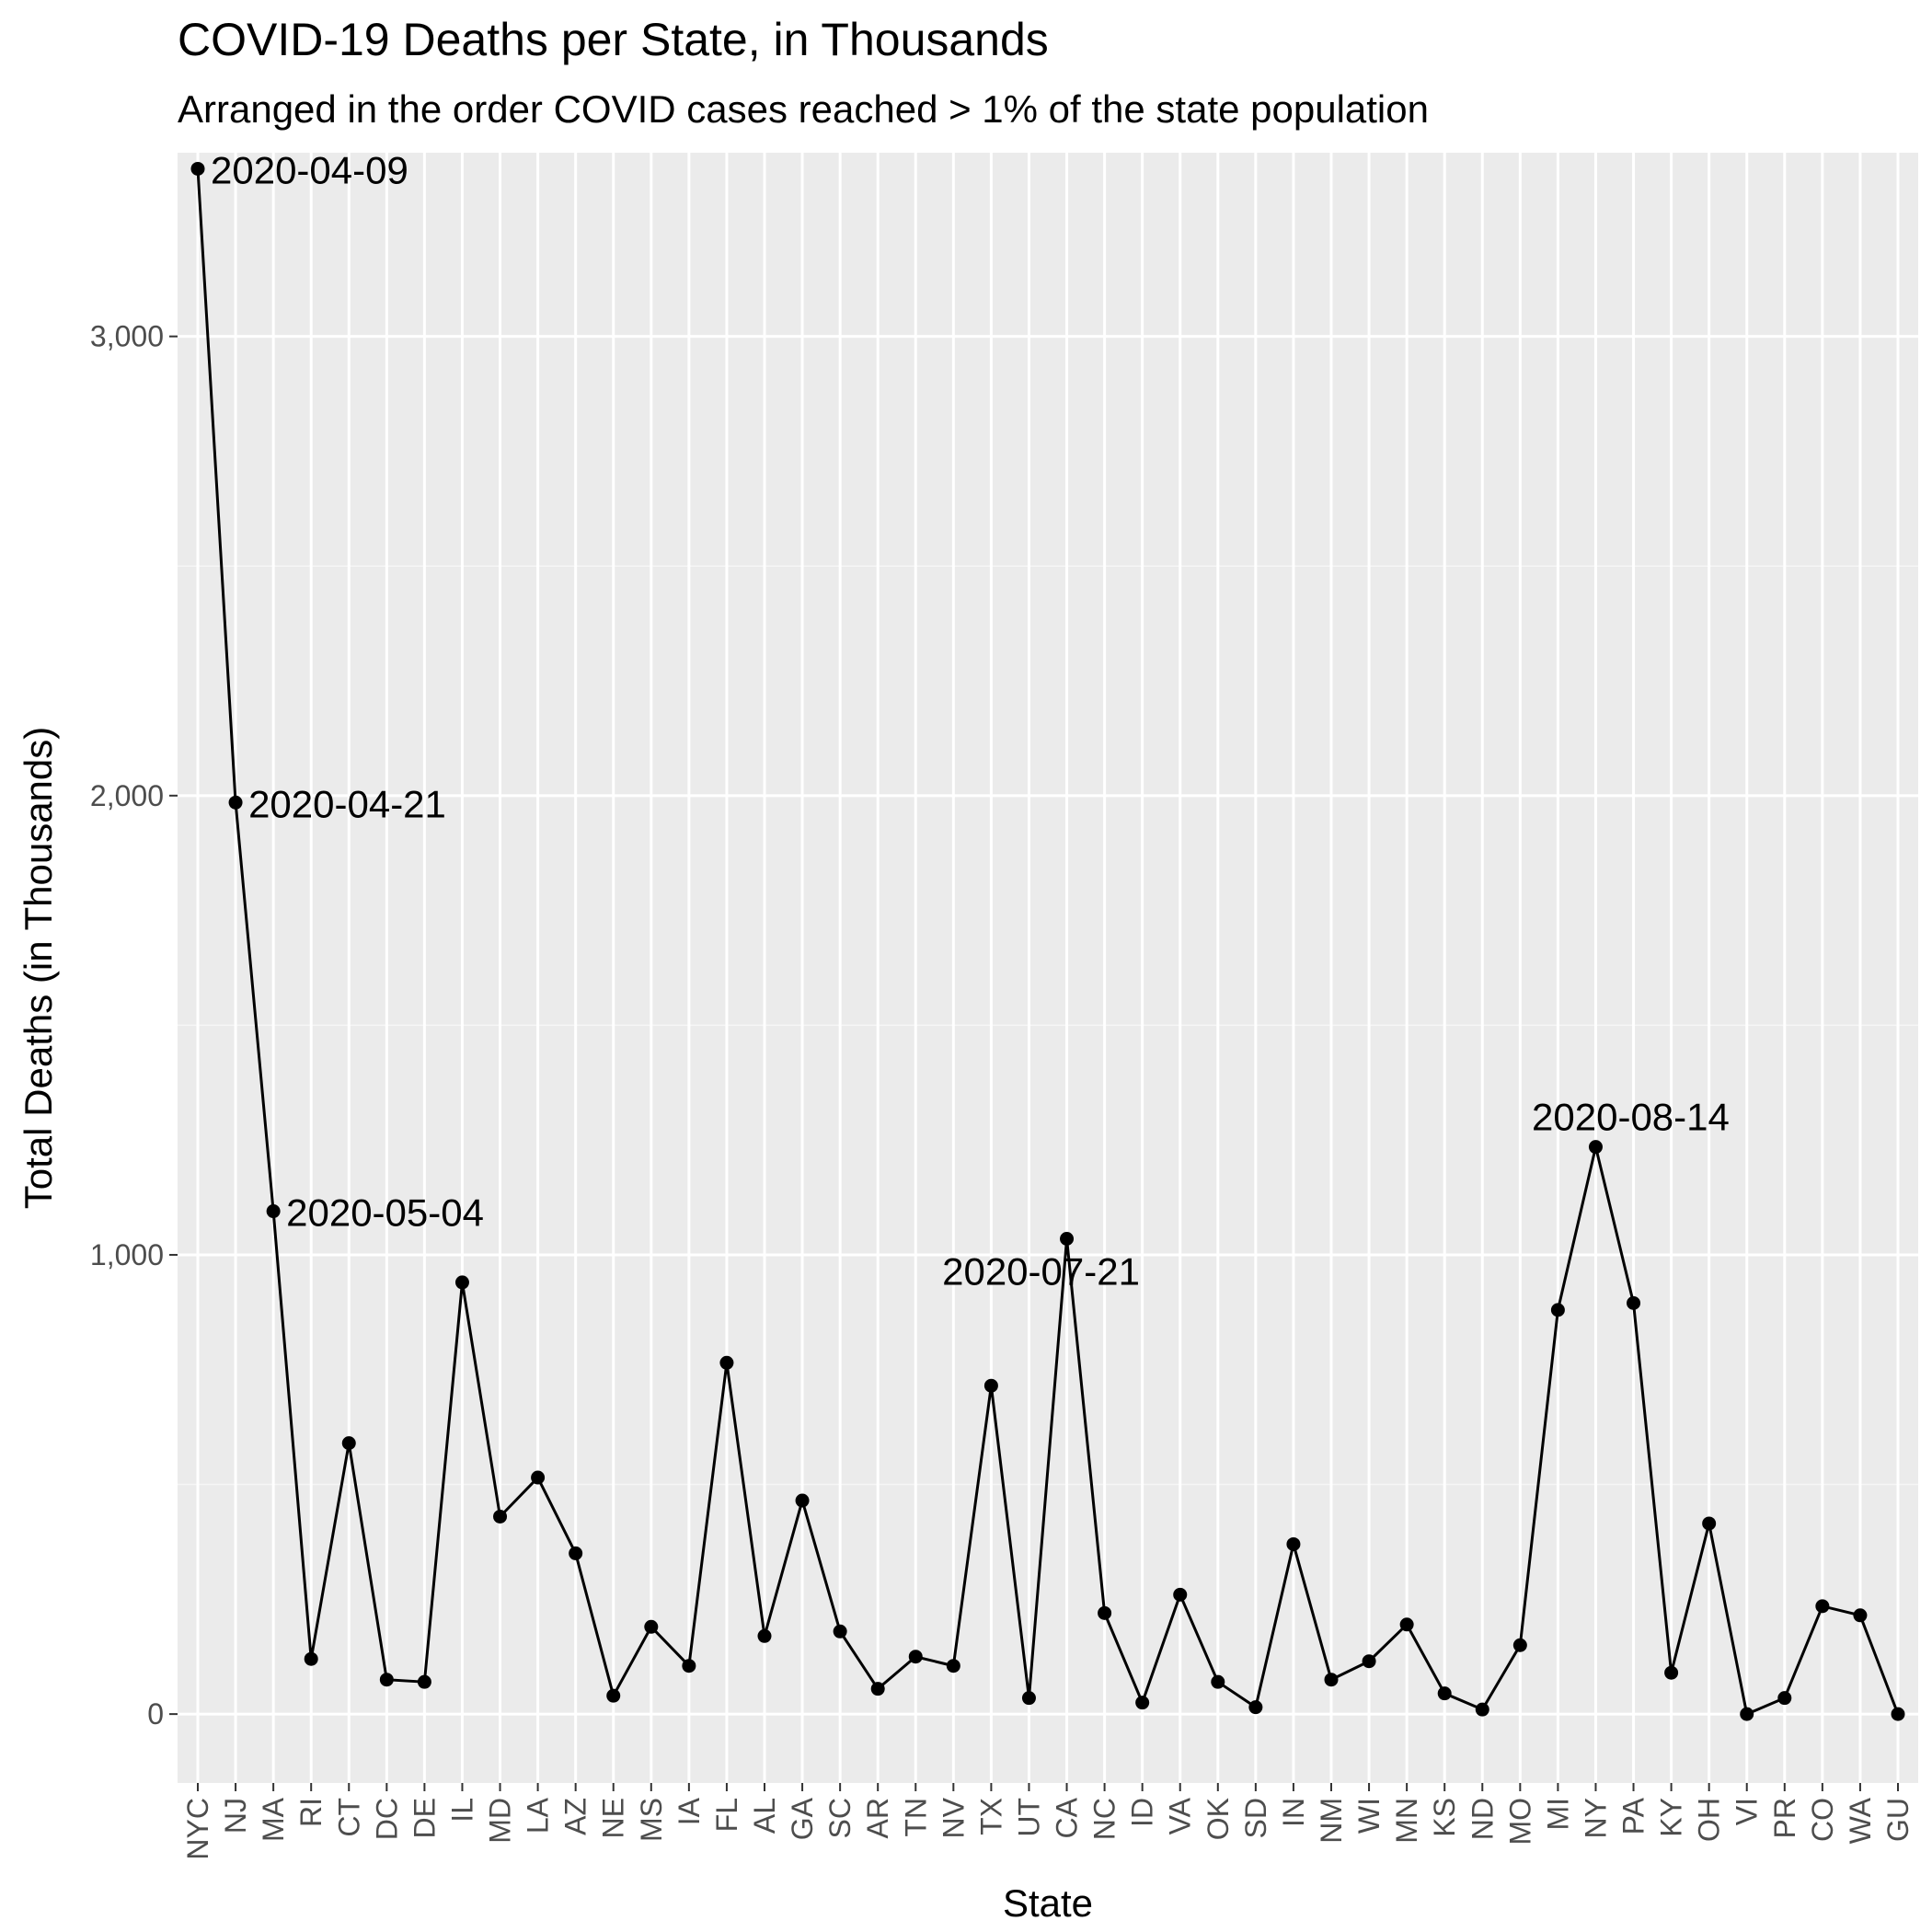 The height and width of the screenshot is (1932, 1932). What do you see at coordinates (309, 169) in the screenshot?
I see `point-annotation: 2020-04-09` at bounding box center [309, 169].